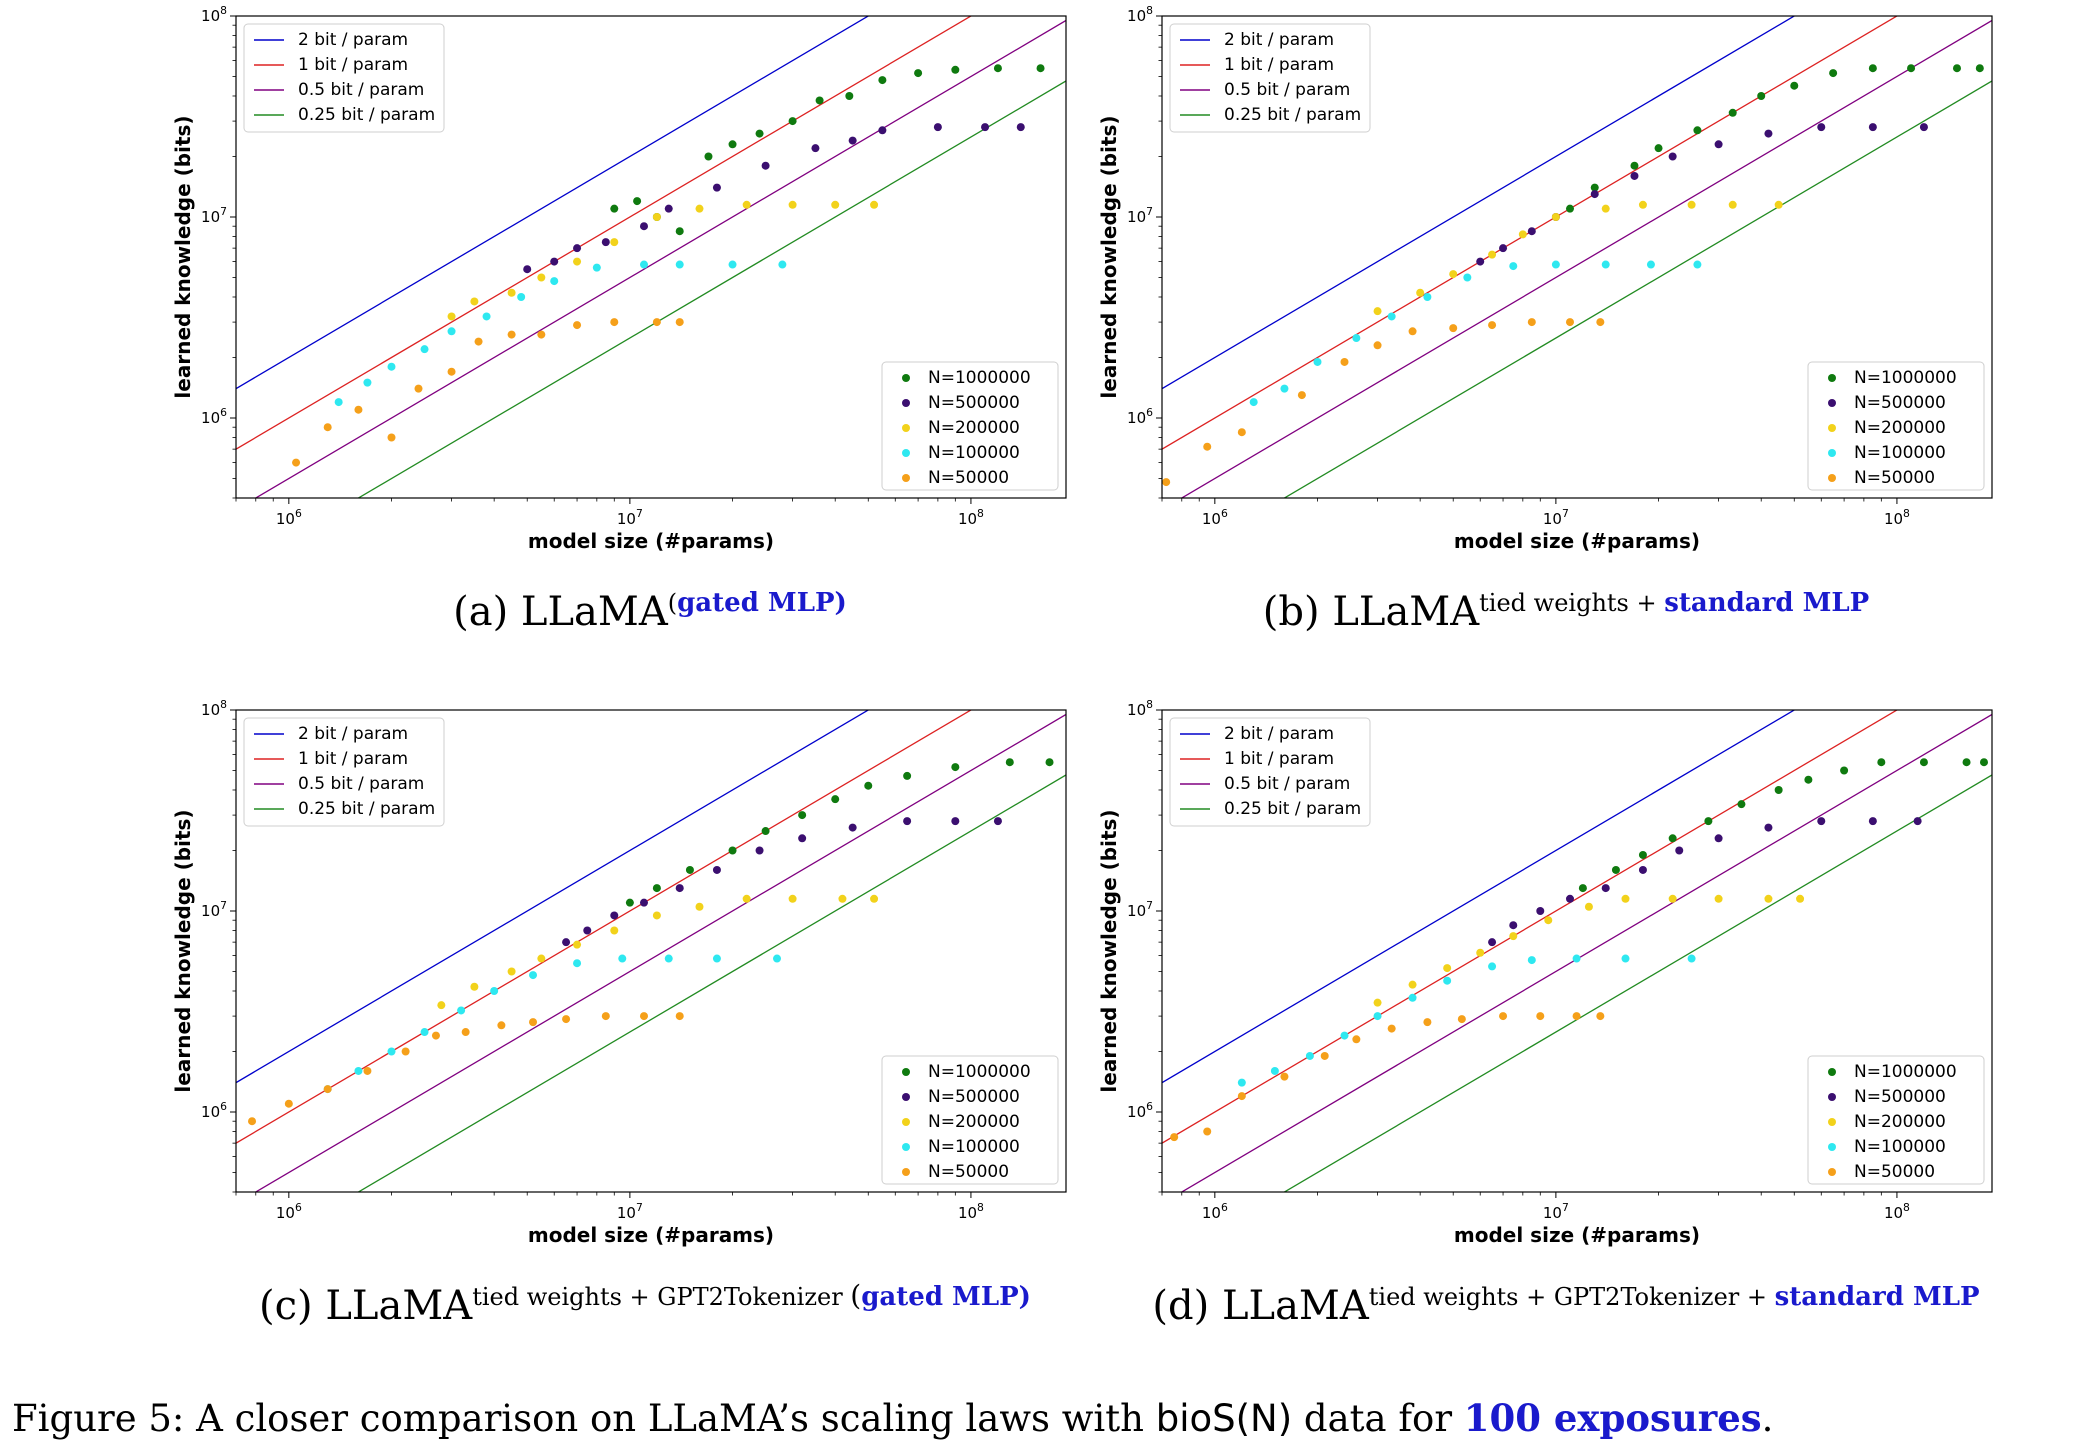 The width and height of the screenshot is (2098, 1450). Describe the element at coordinates (1140, 416) in the screenshot. I see `y-tick-label: 10⁶` at that location.